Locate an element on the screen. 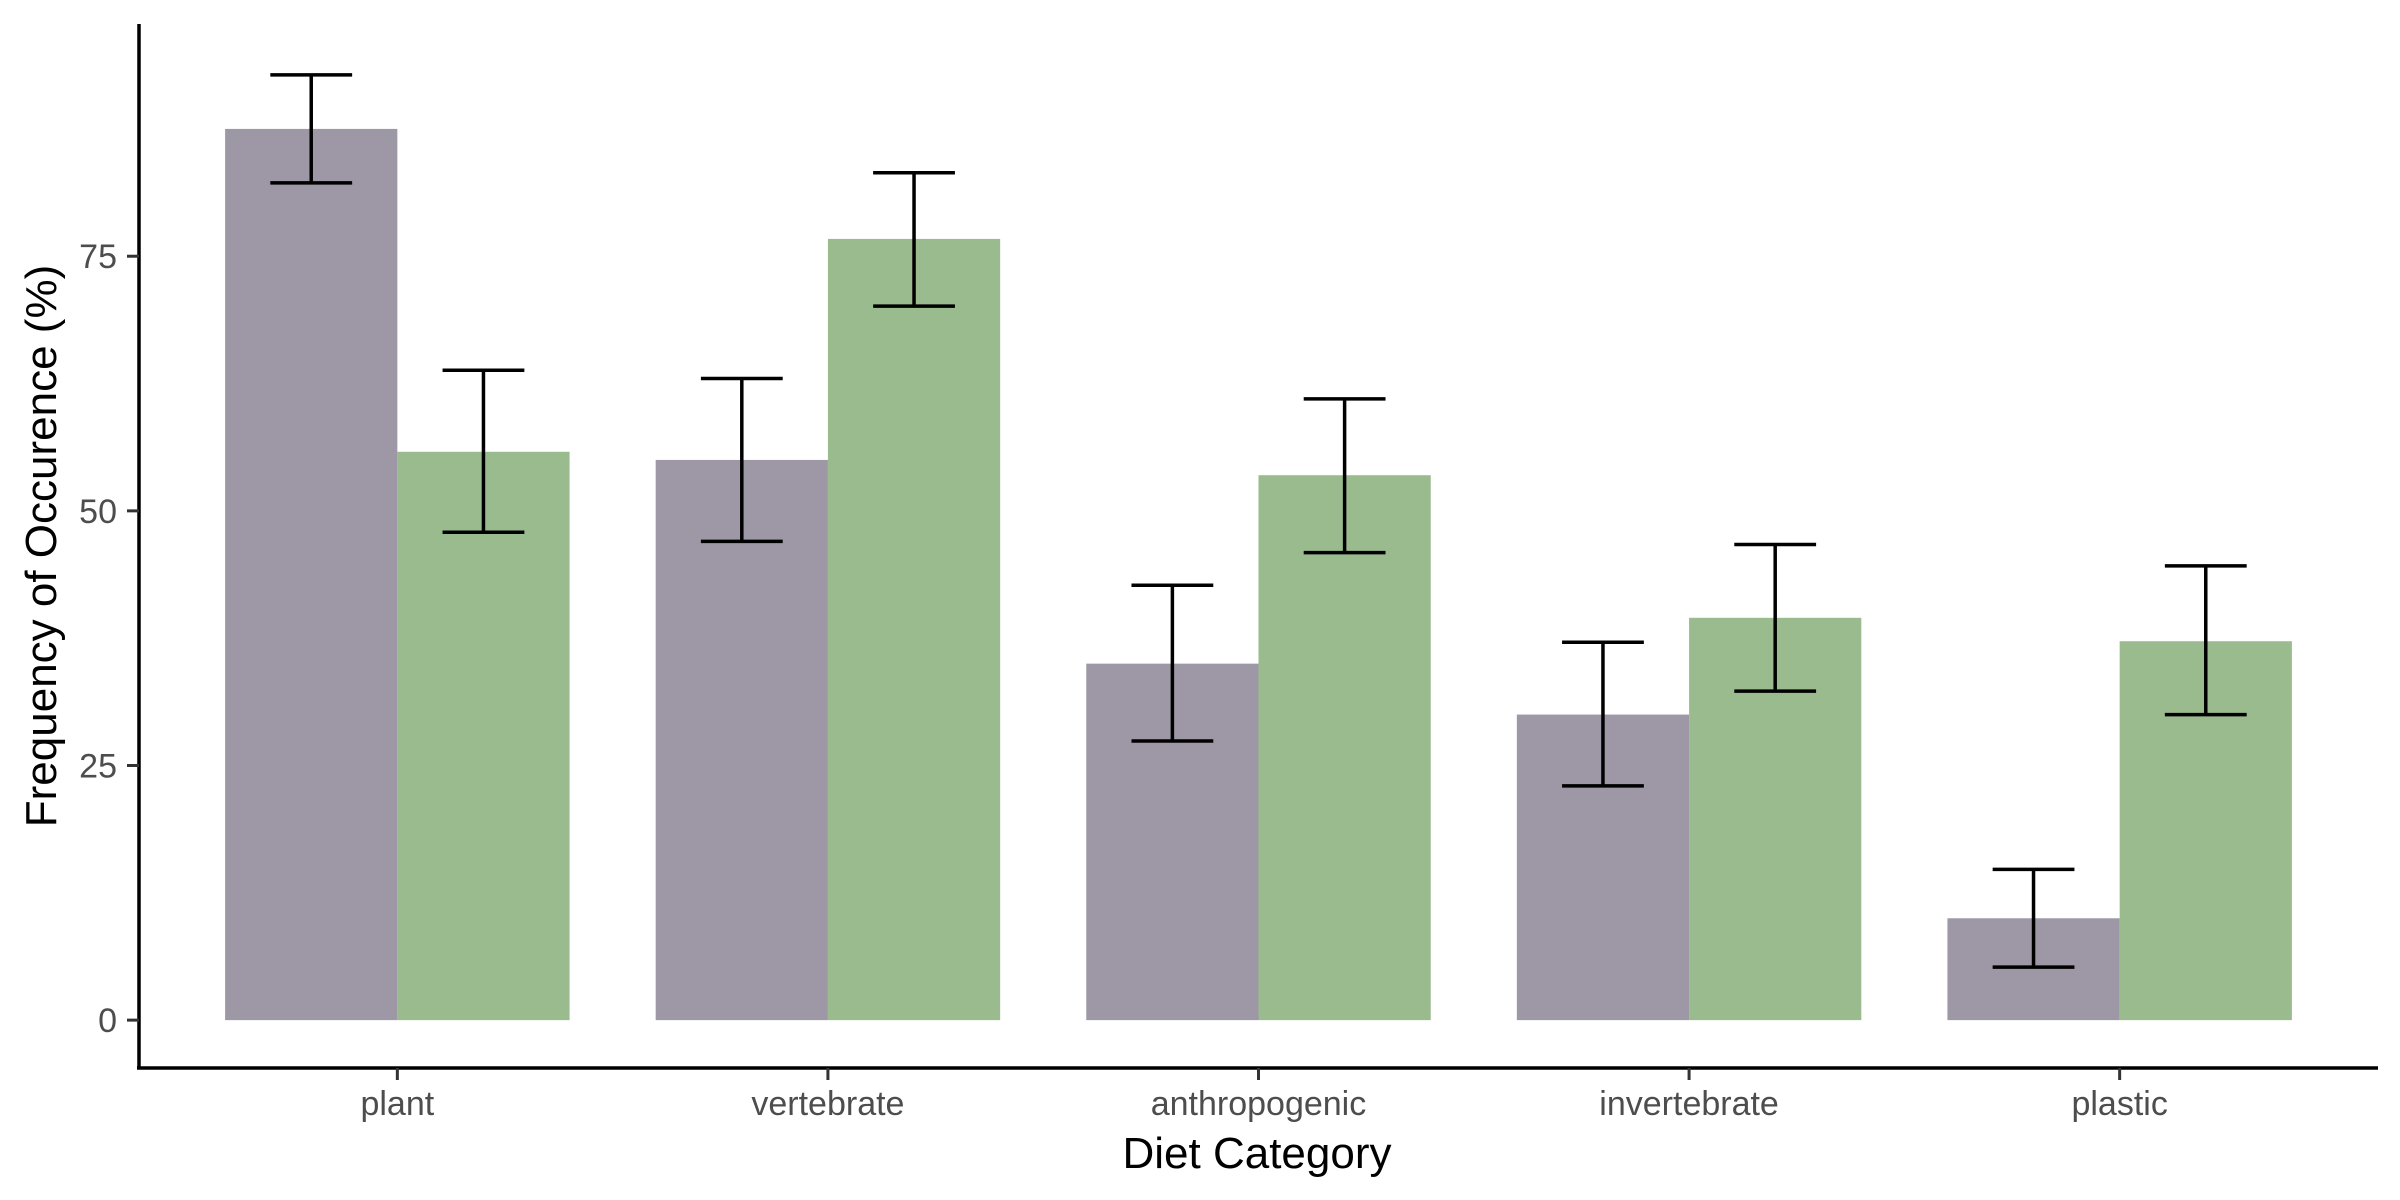  y-axis-title: Frequency of Occurence (%) is located at coordinates (41, 546).